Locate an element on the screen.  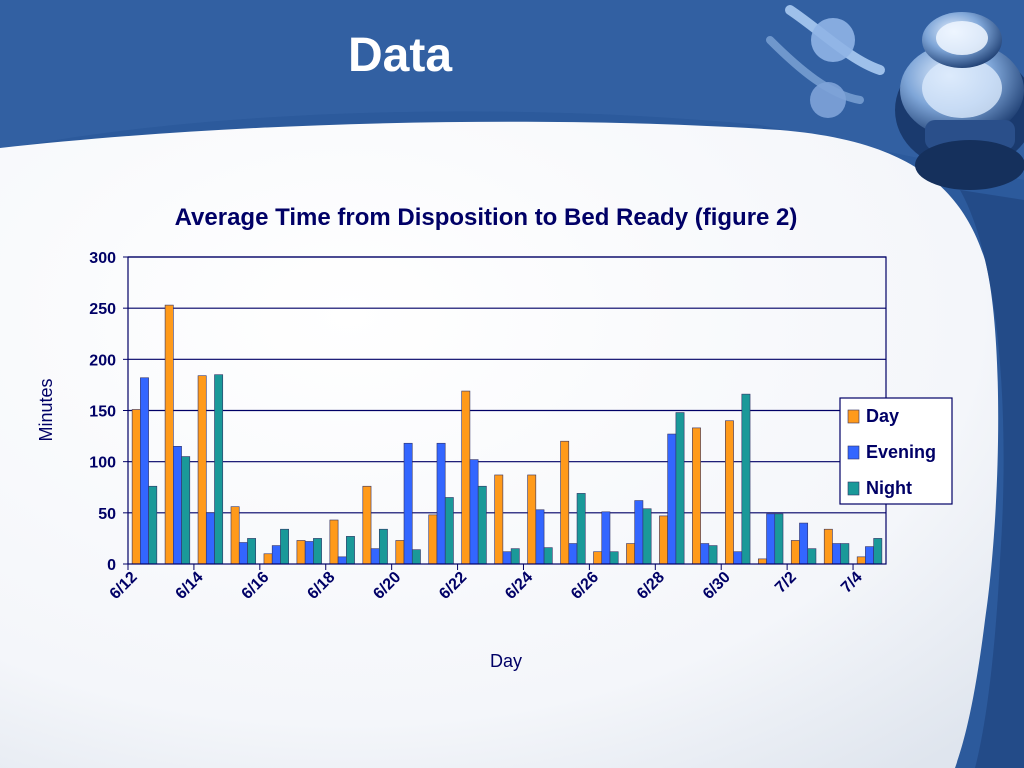
slide-title: Data is located at coordinates (400, 55).